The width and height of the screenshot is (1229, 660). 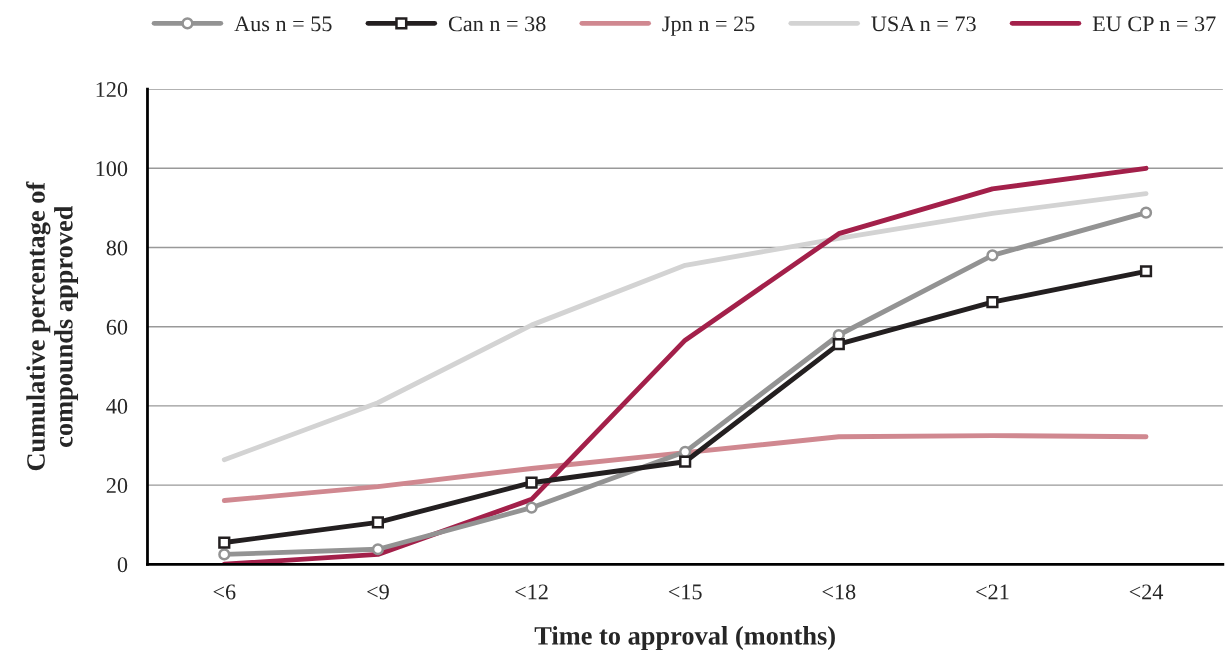 I want to click on y-tick-label: 0, so click(x=122, y=565).